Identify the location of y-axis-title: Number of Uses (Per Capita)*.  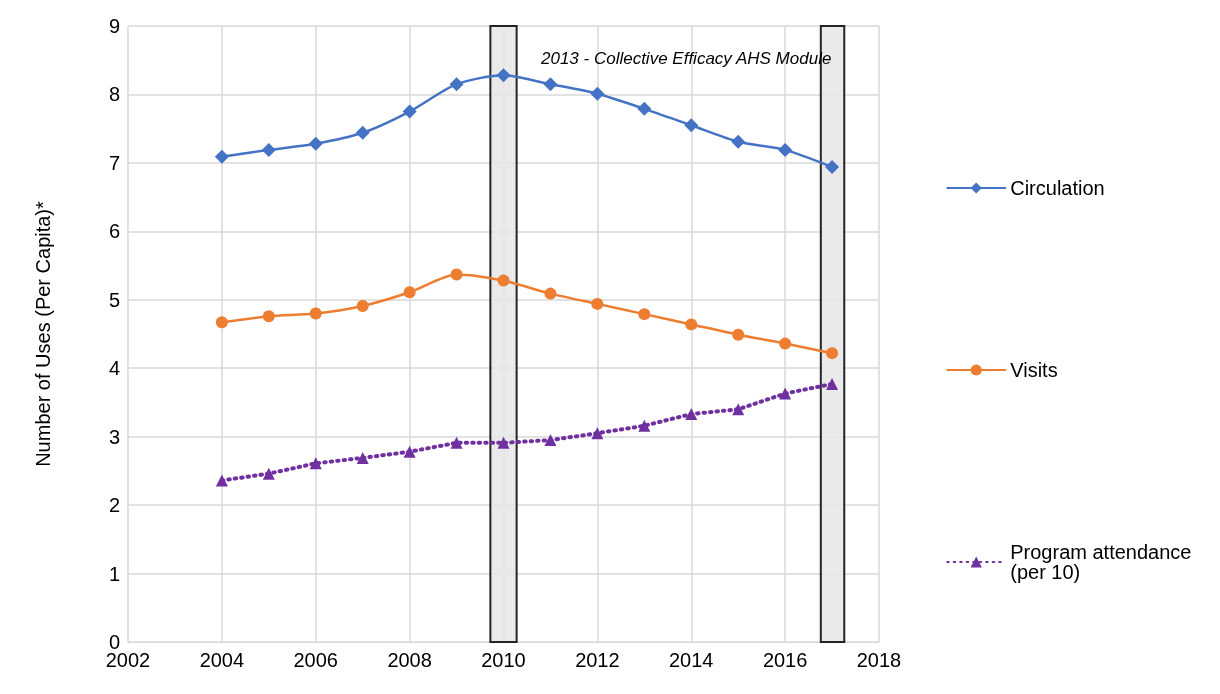
(43, 333).